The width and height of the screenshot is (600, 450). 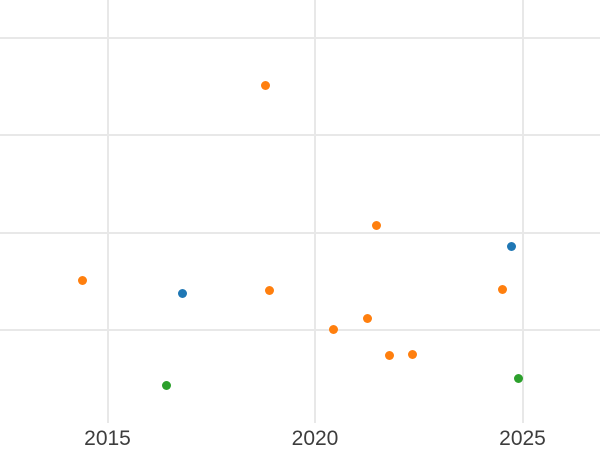 I want to click on x-tick-label: 2025, so click(x=522, y=438).